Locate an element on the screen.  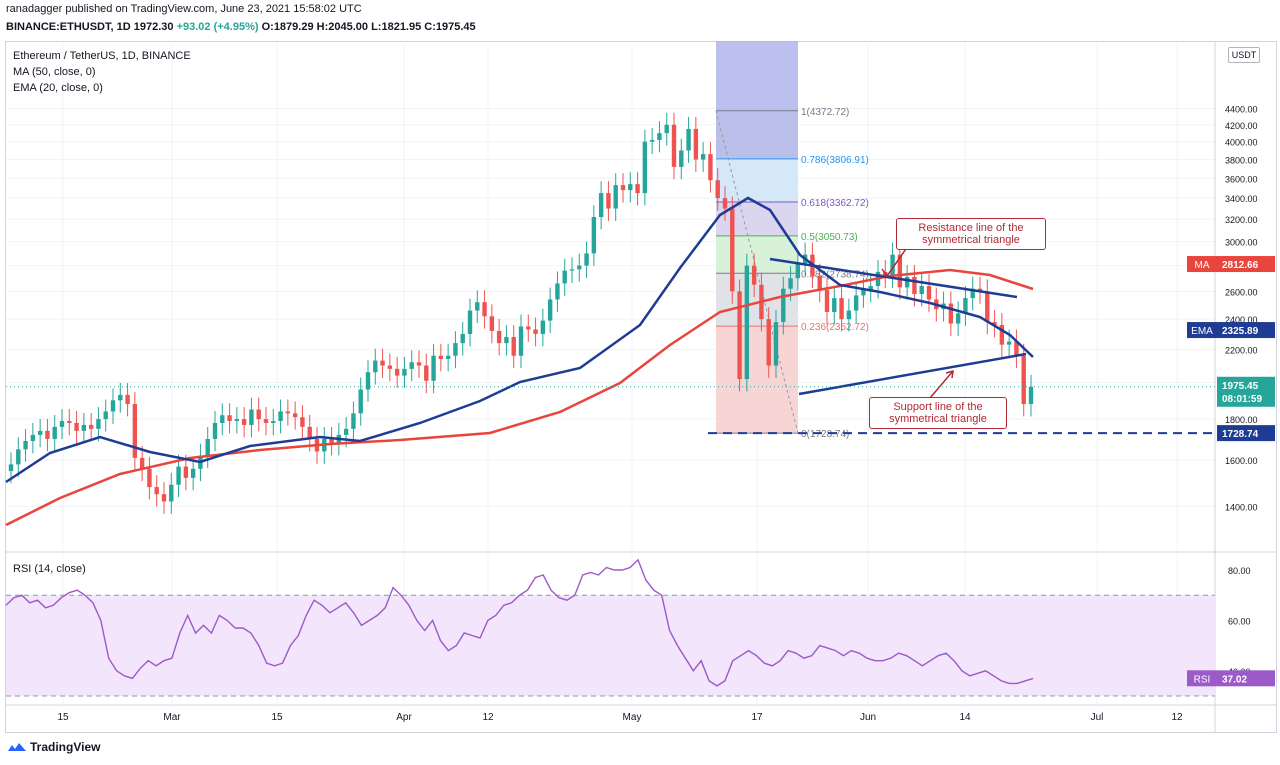
fib-level-label: 1(4372.72) is located at coordinates (825, 112).